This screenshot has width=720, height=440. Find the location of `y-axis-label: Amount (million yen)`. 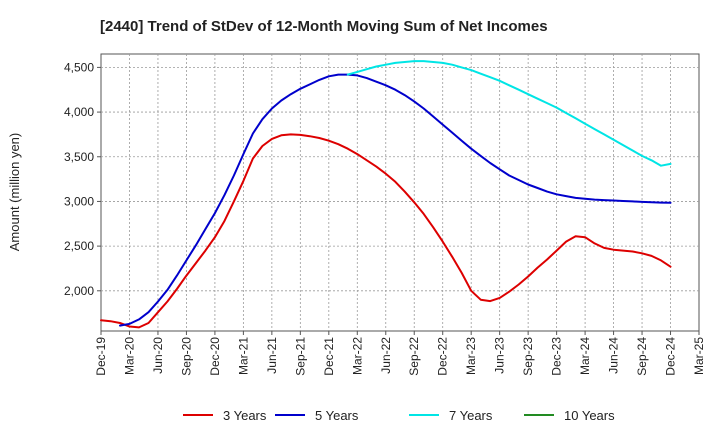

y-axis-label: Amount (million yen) is located at coordinates (14, 192).